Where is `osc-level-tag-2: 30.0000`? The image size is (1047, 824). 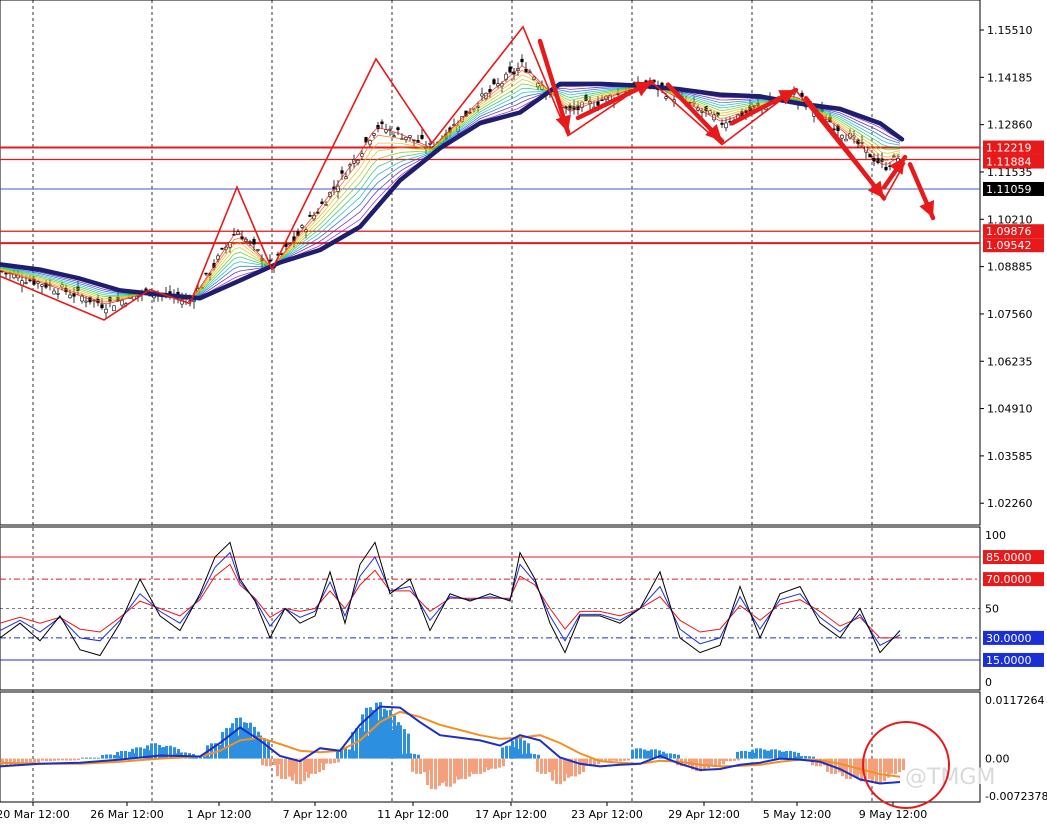
osc-level-tag-2: 30.0000 is located at coordinates (1009, 638).